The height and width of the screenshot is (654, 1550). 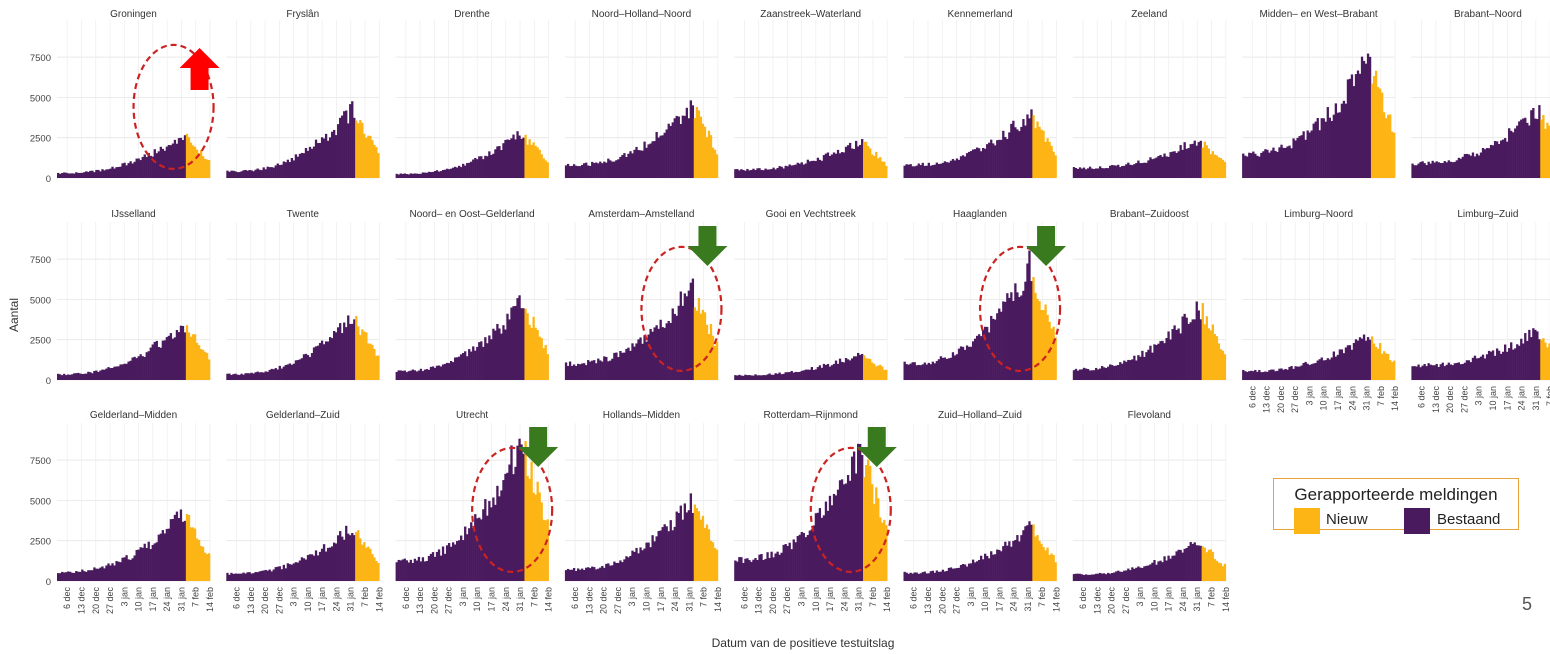 What do you see at coordinates (520, 599) in the screenshot?
I see `x-tick-label: 31 jan` at bounding box center [520, 599].